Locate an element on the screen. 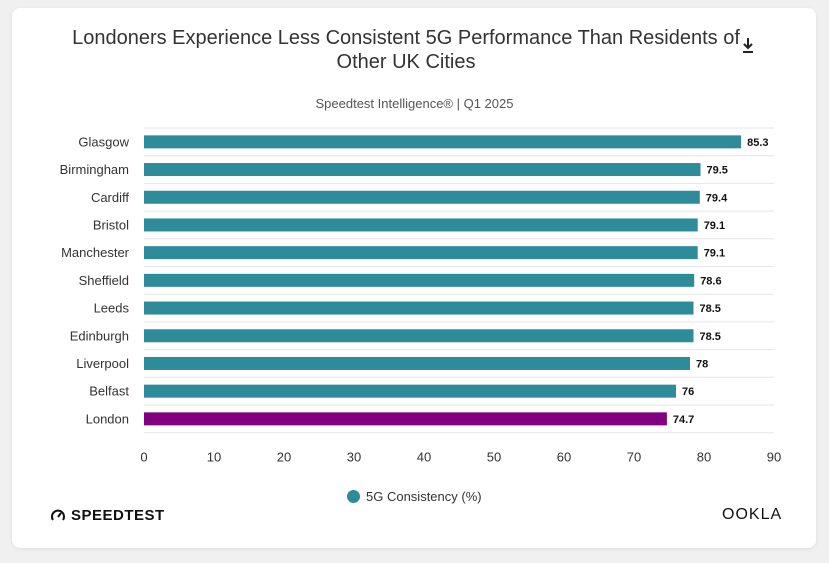 The width and height of the screenshot is (829, 563). legend-item: 5G Consistency (%) is located at coordinates (414, 496).